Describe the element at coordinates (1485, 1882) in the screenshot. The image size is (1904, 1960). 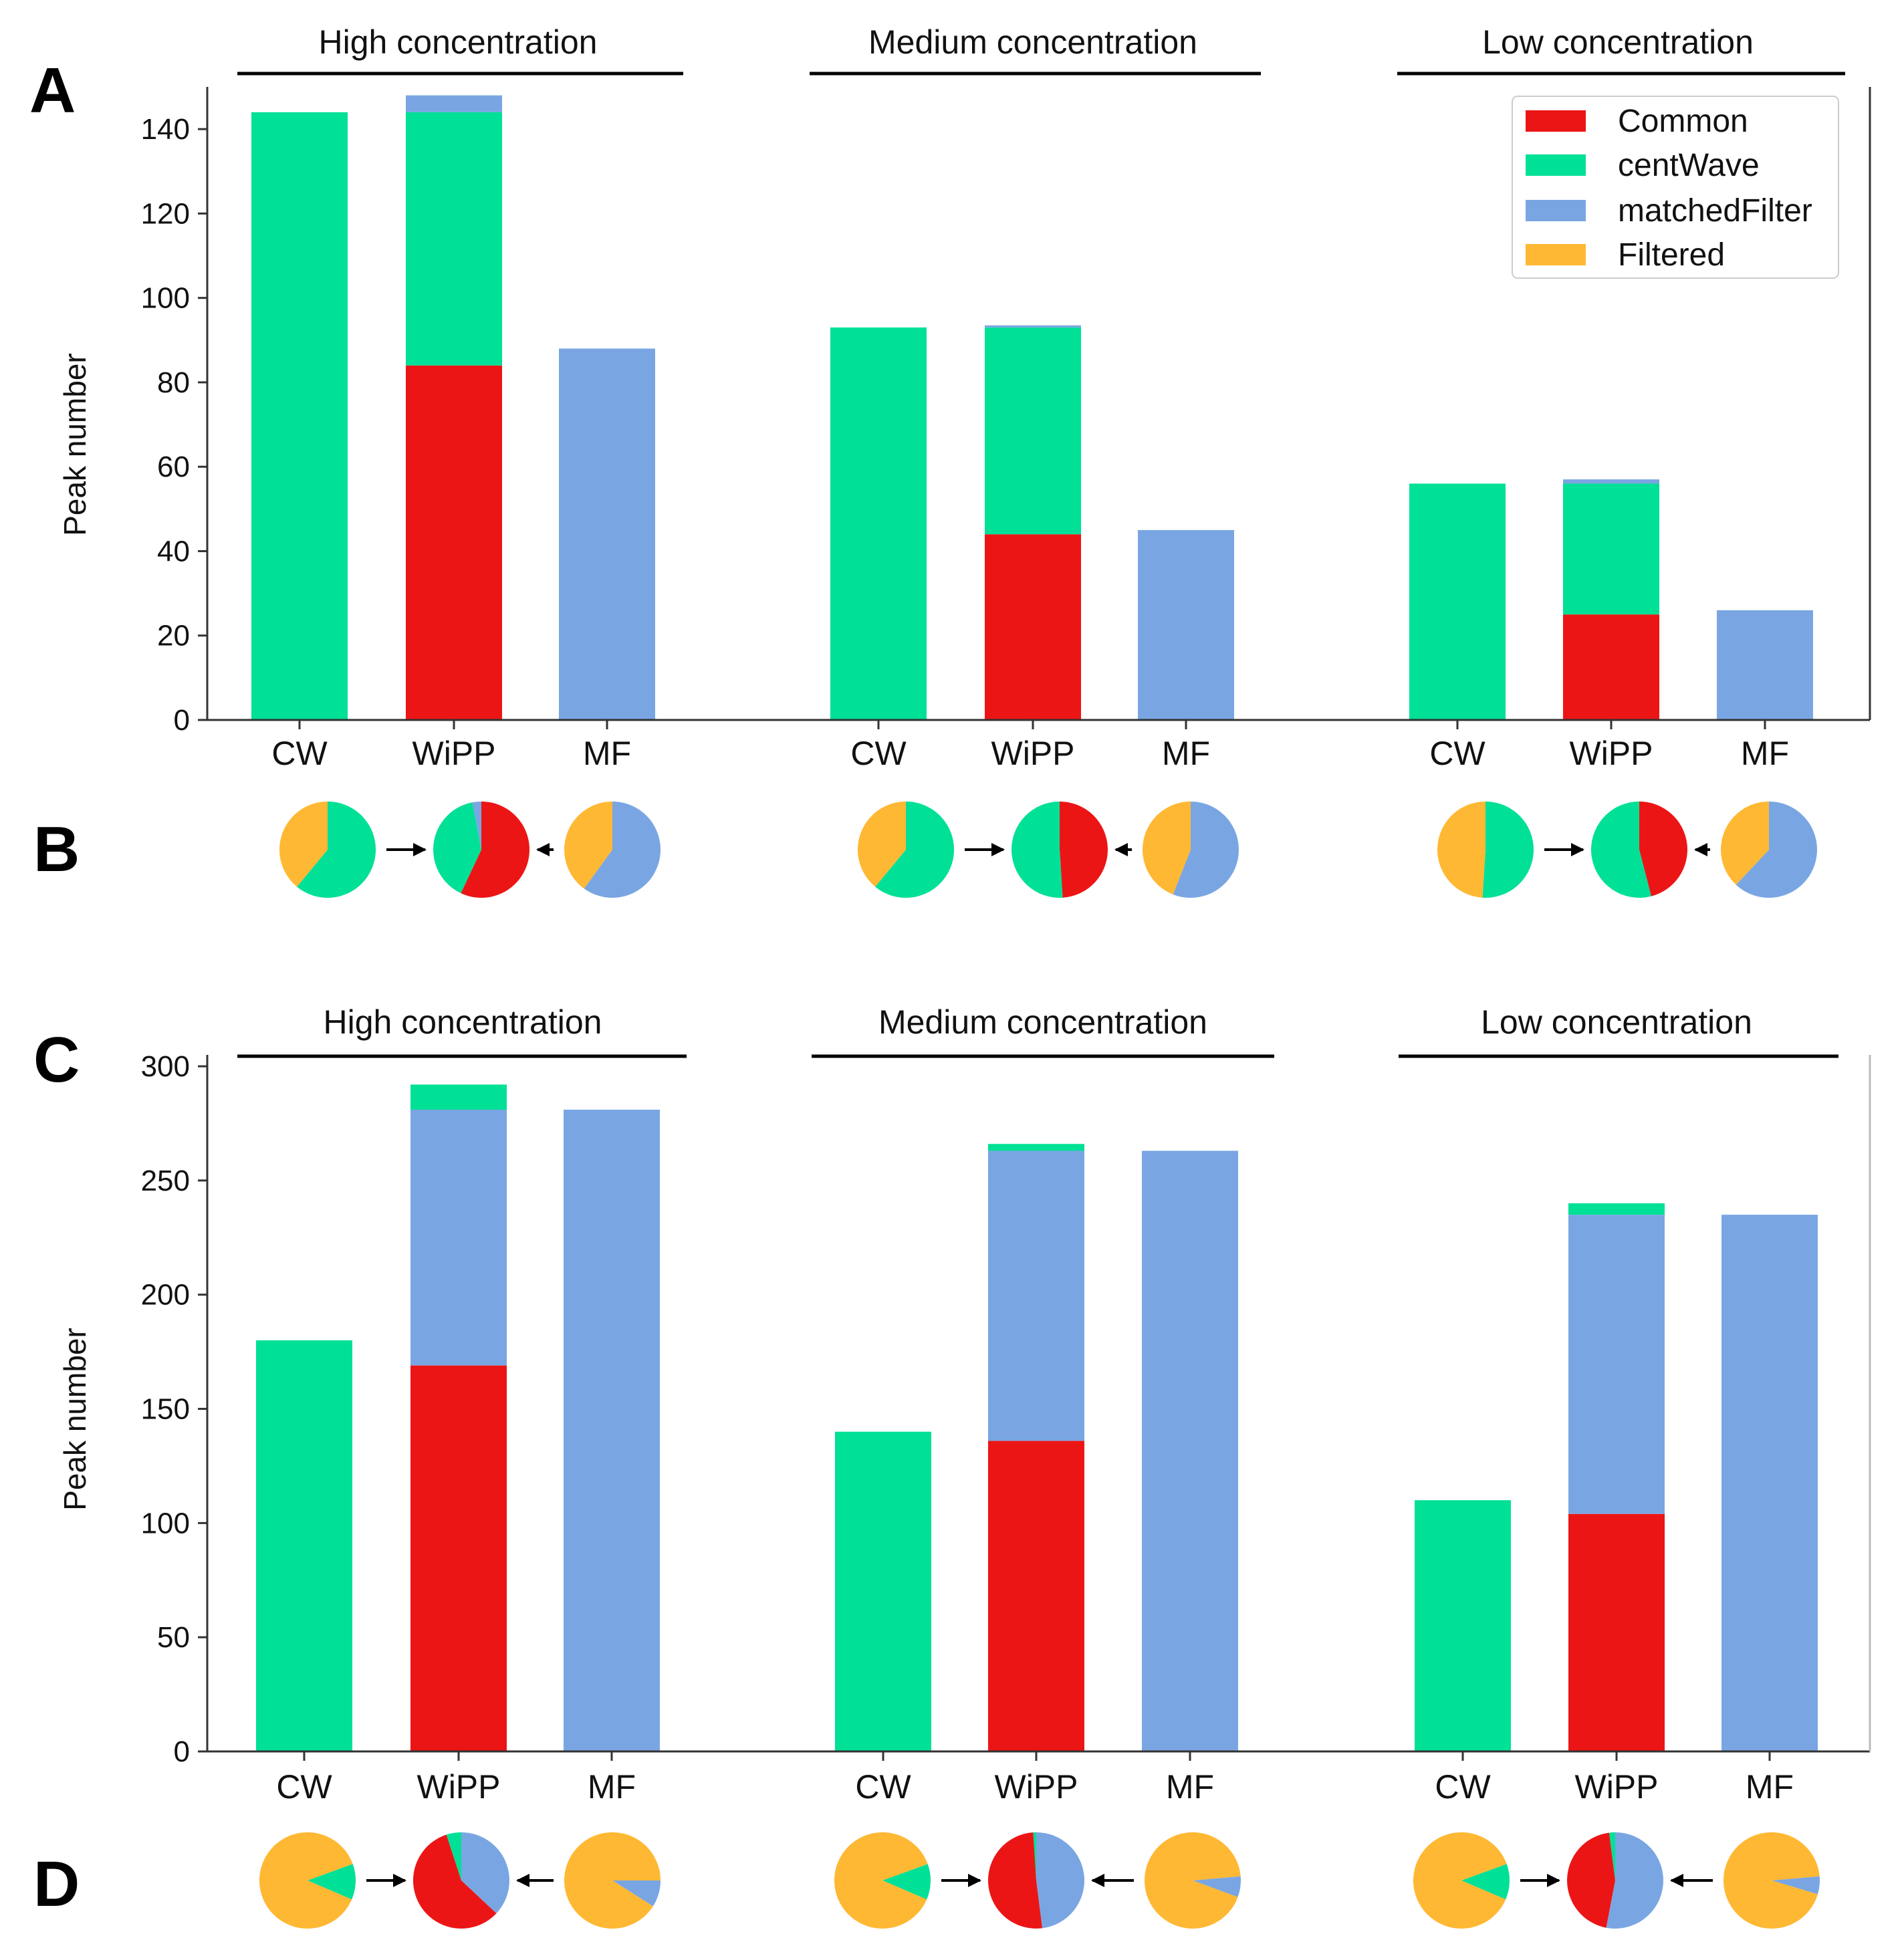
I see `pie-slice-d-2-0-centwave` at that location.